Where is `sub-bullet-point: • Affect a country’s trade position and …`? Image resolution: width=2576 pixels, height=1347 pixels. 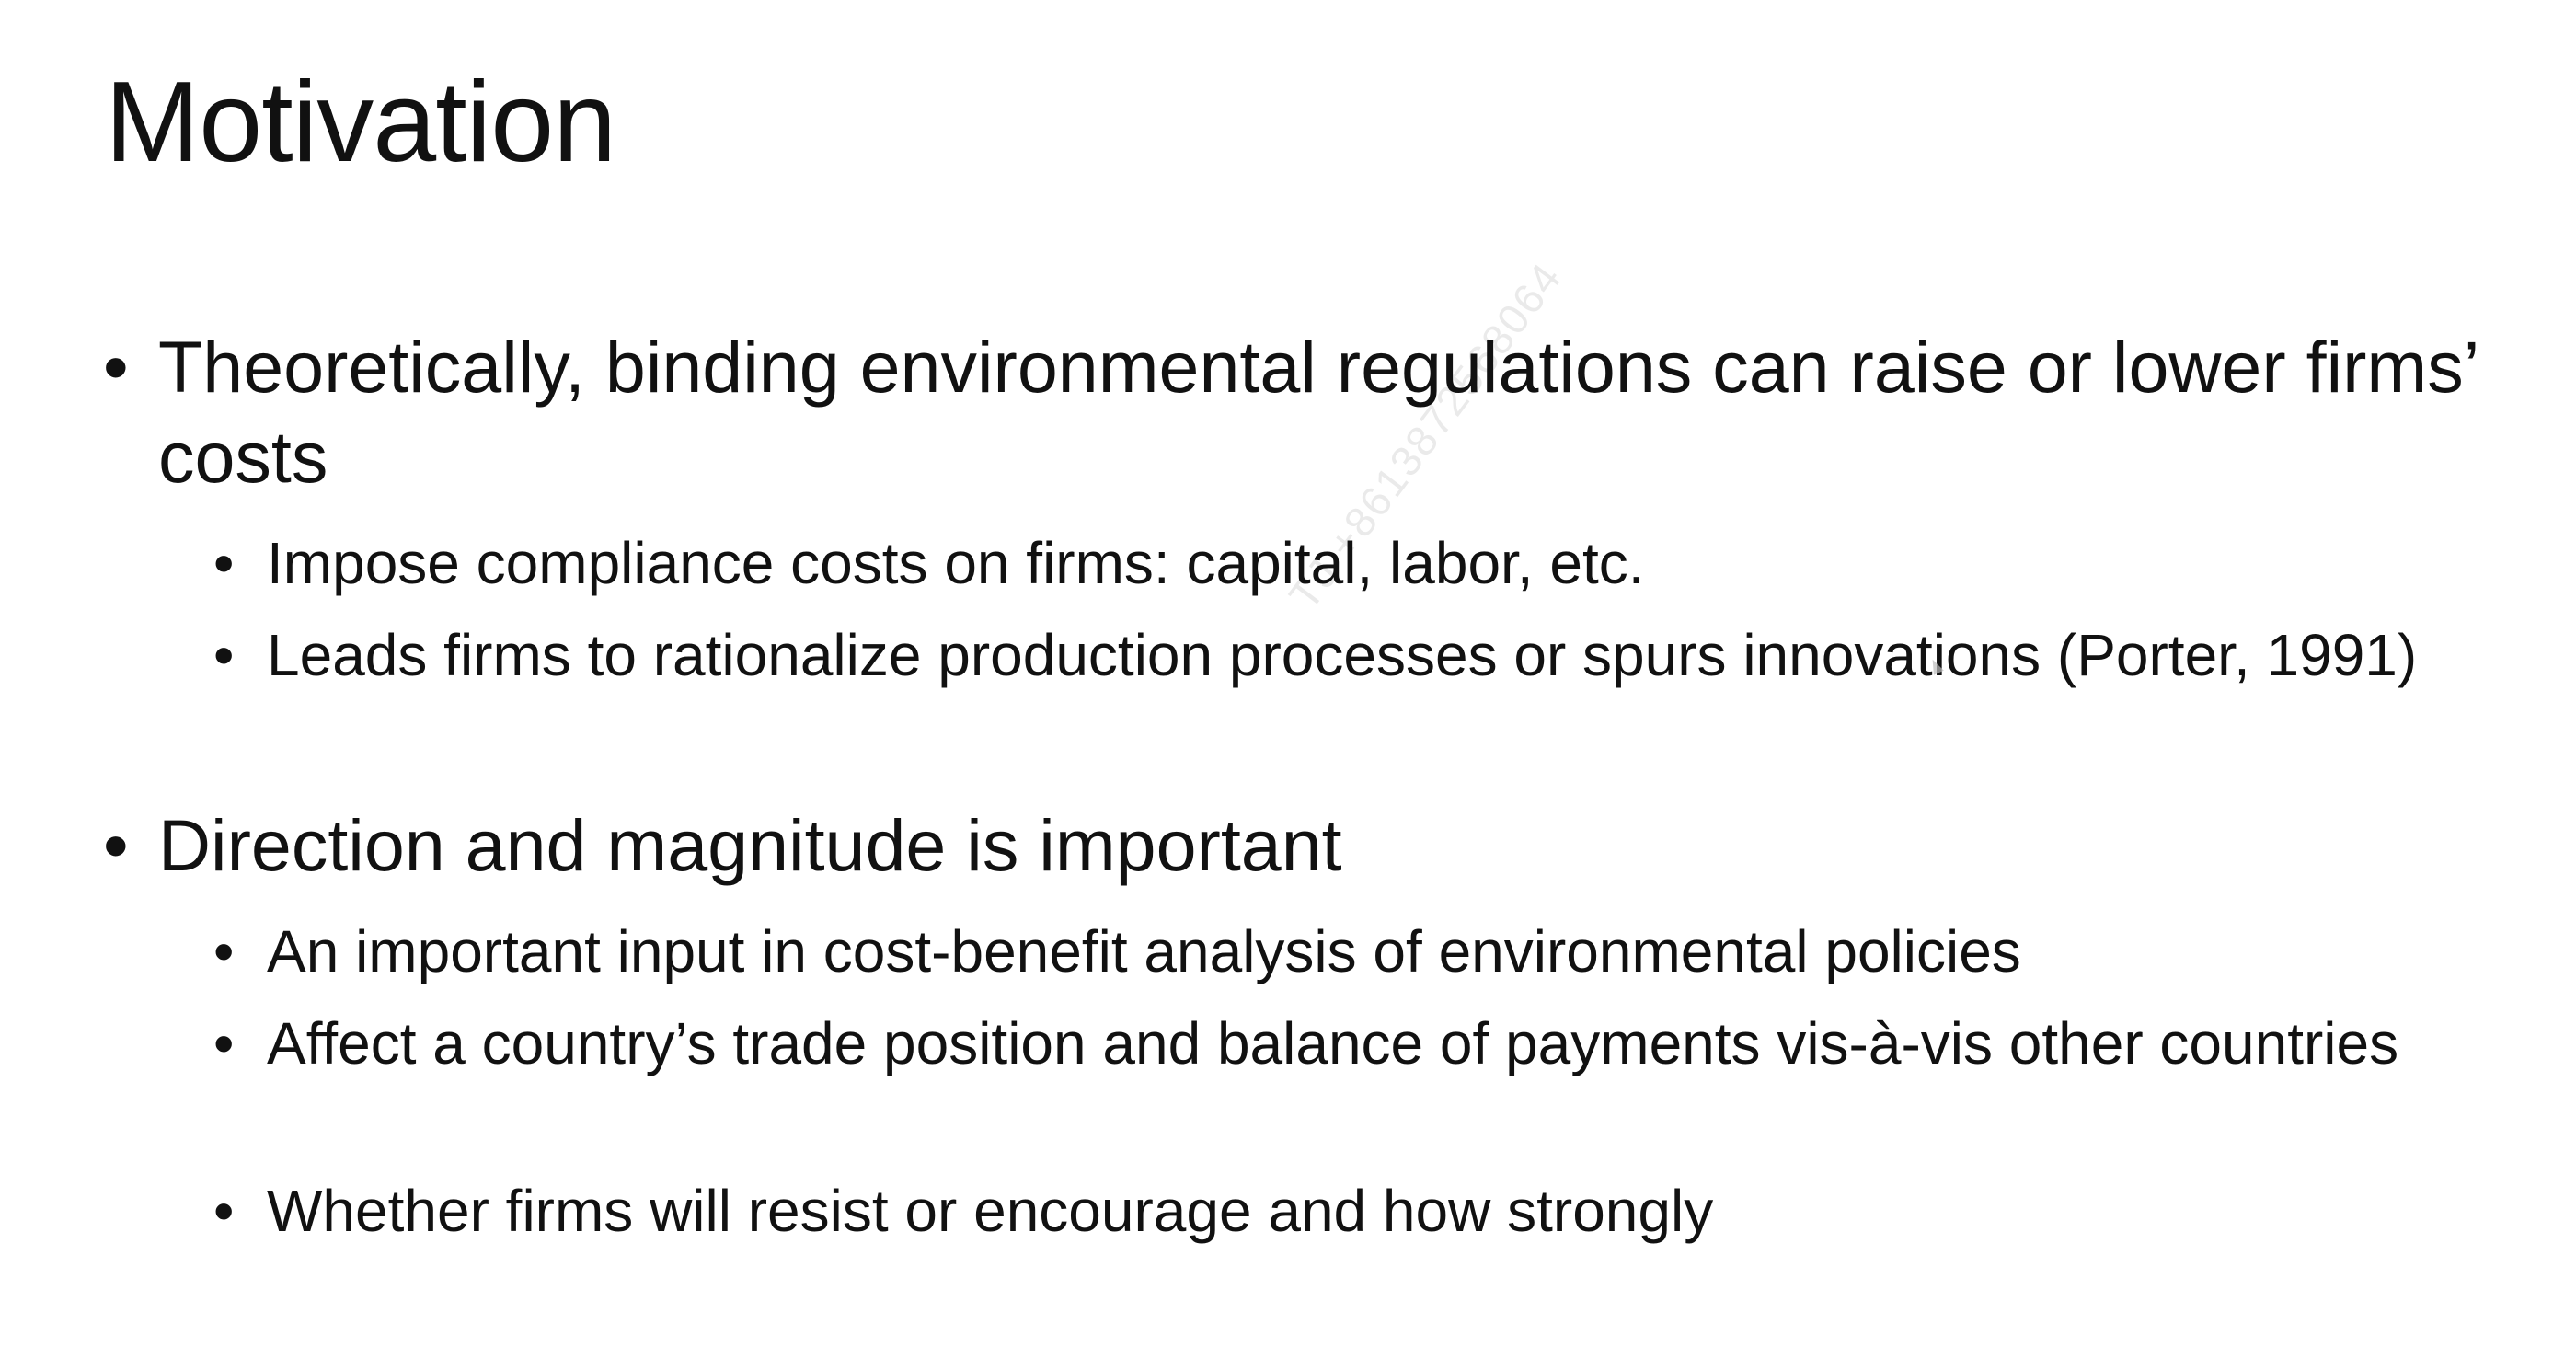 sub-bullet-point: • Affect a country’s trade position and … is located at coordinates (1362, 1043).